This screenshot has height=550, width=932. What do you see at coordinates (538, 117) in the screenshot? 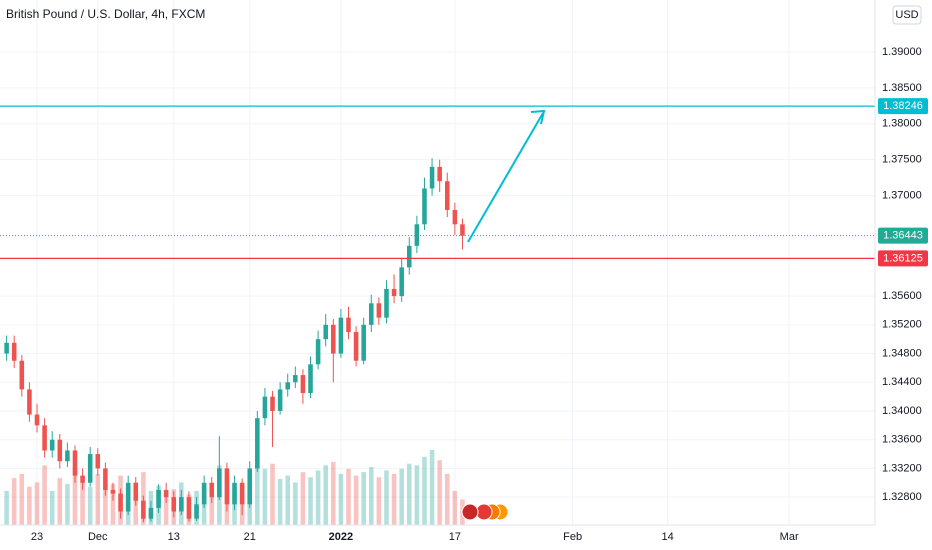
I see `arrow-head` at bounding box center [538, 117].